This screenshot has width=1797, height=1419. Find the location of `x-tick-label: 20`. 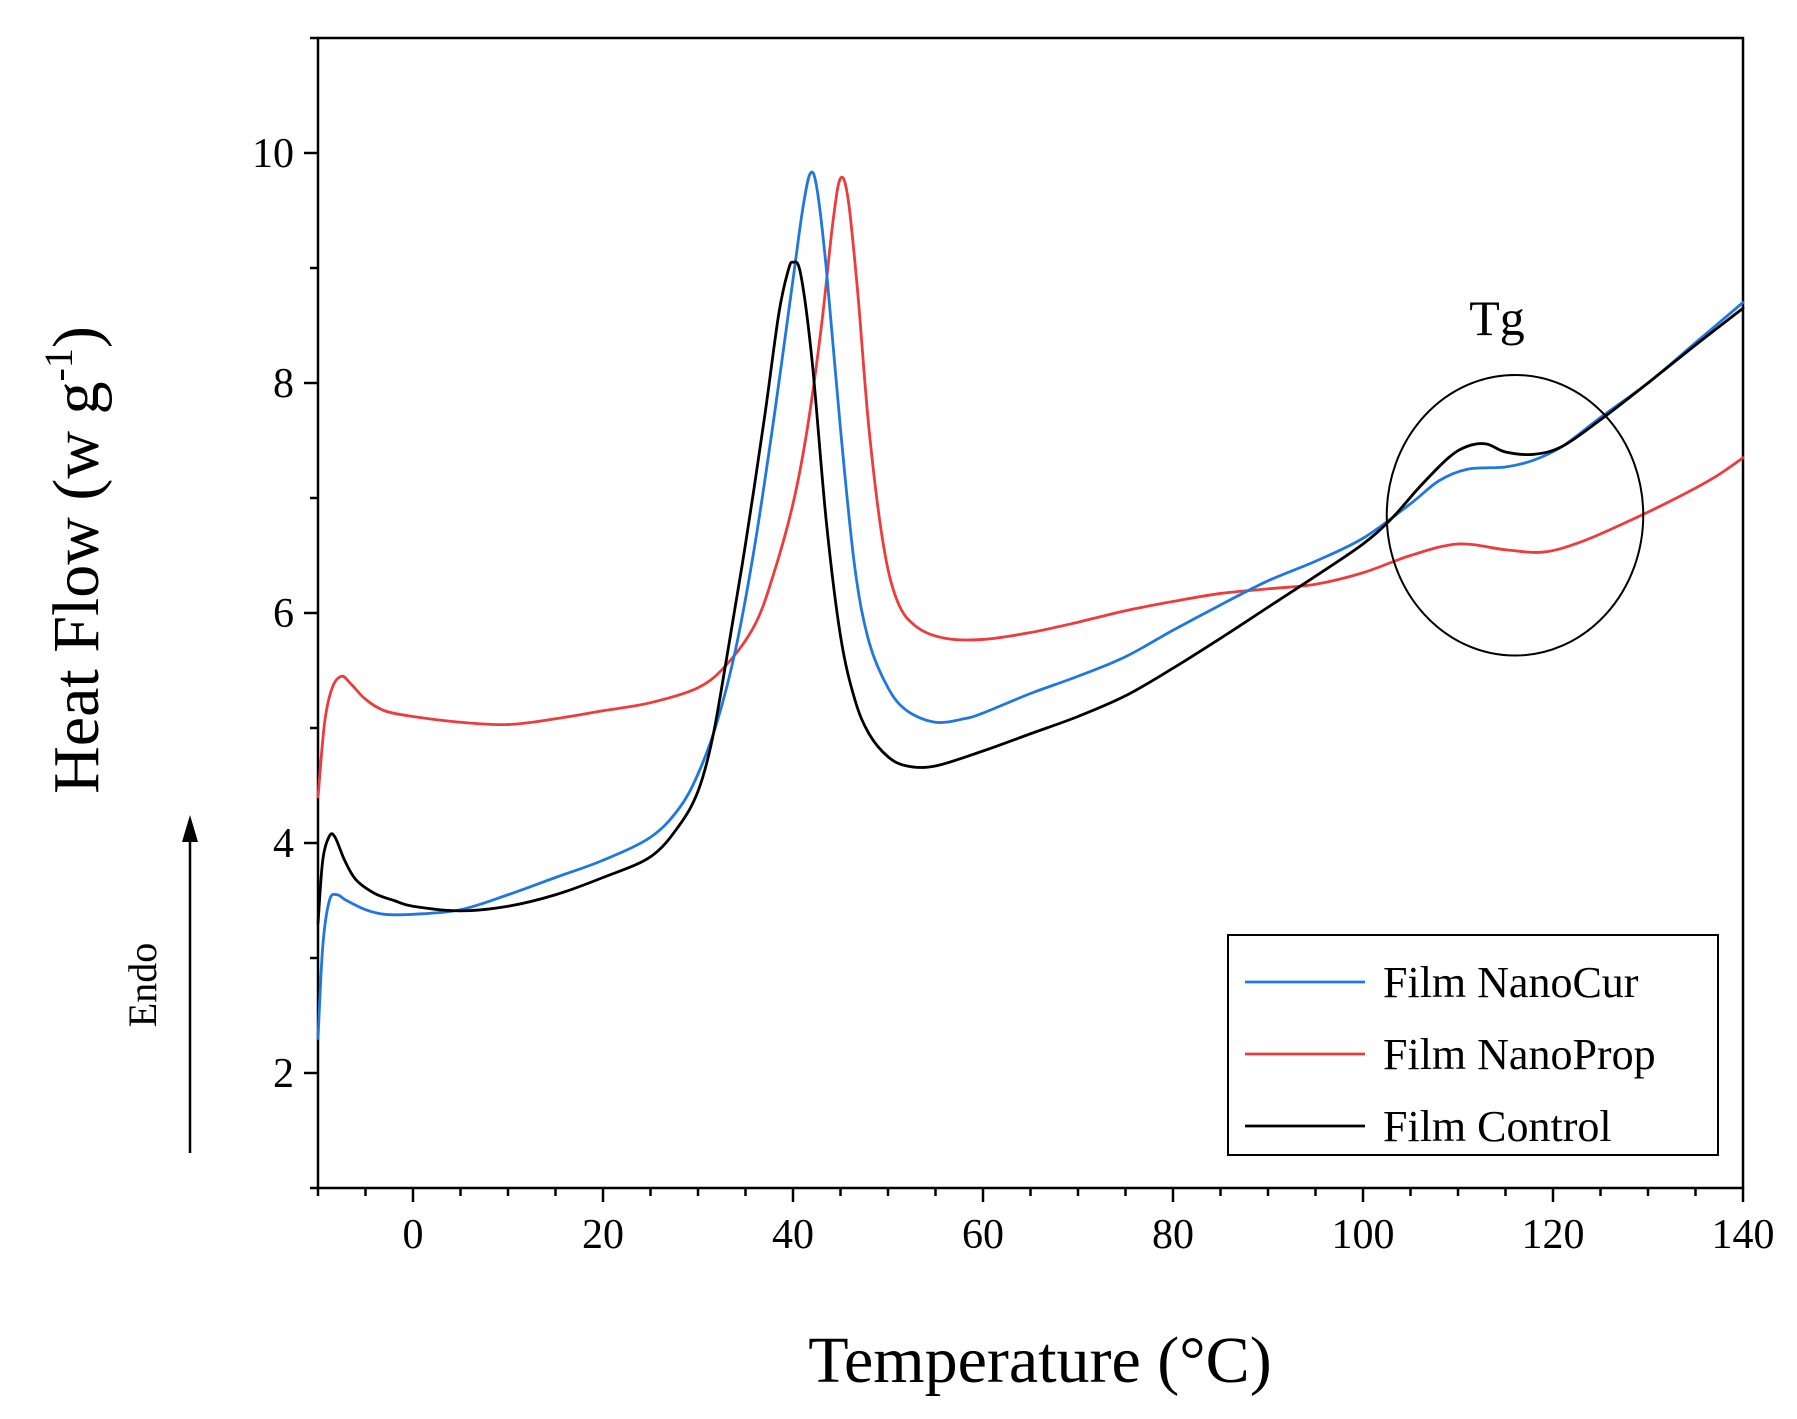

x-tick-label: 20 is located at coordinates (603, 1235).